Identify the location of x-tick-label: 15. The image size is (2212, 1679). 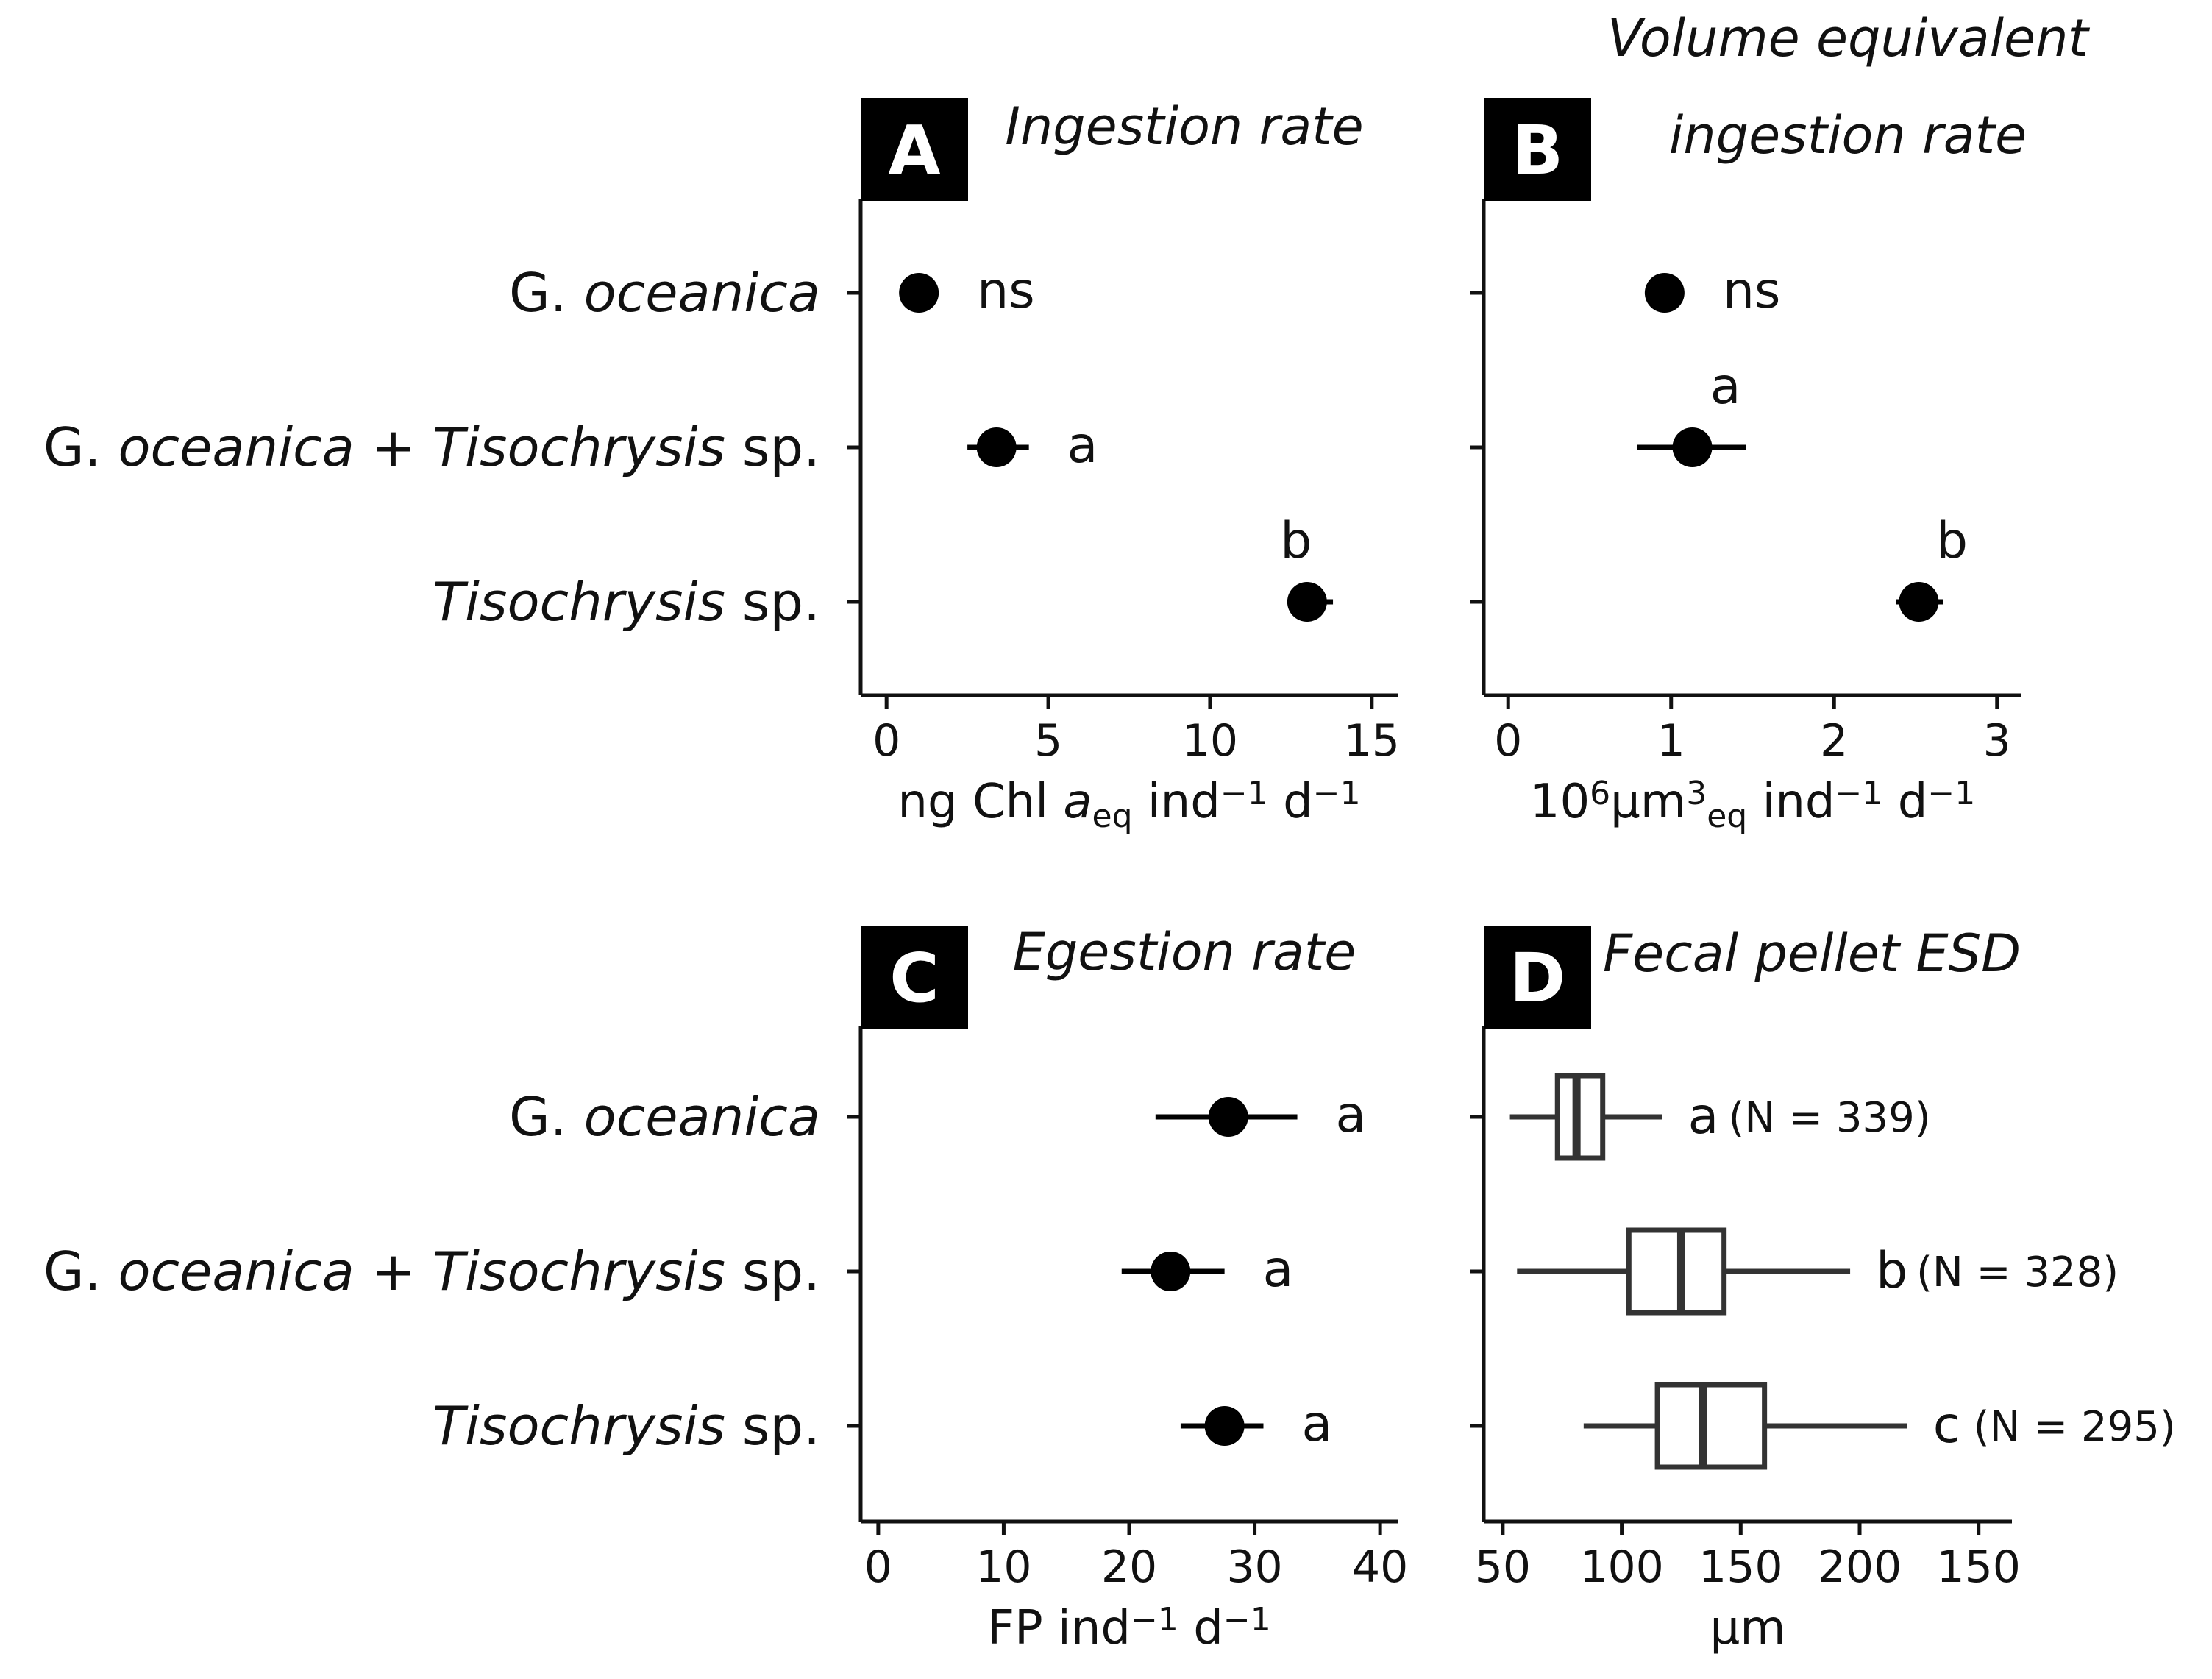
(1372, 741).